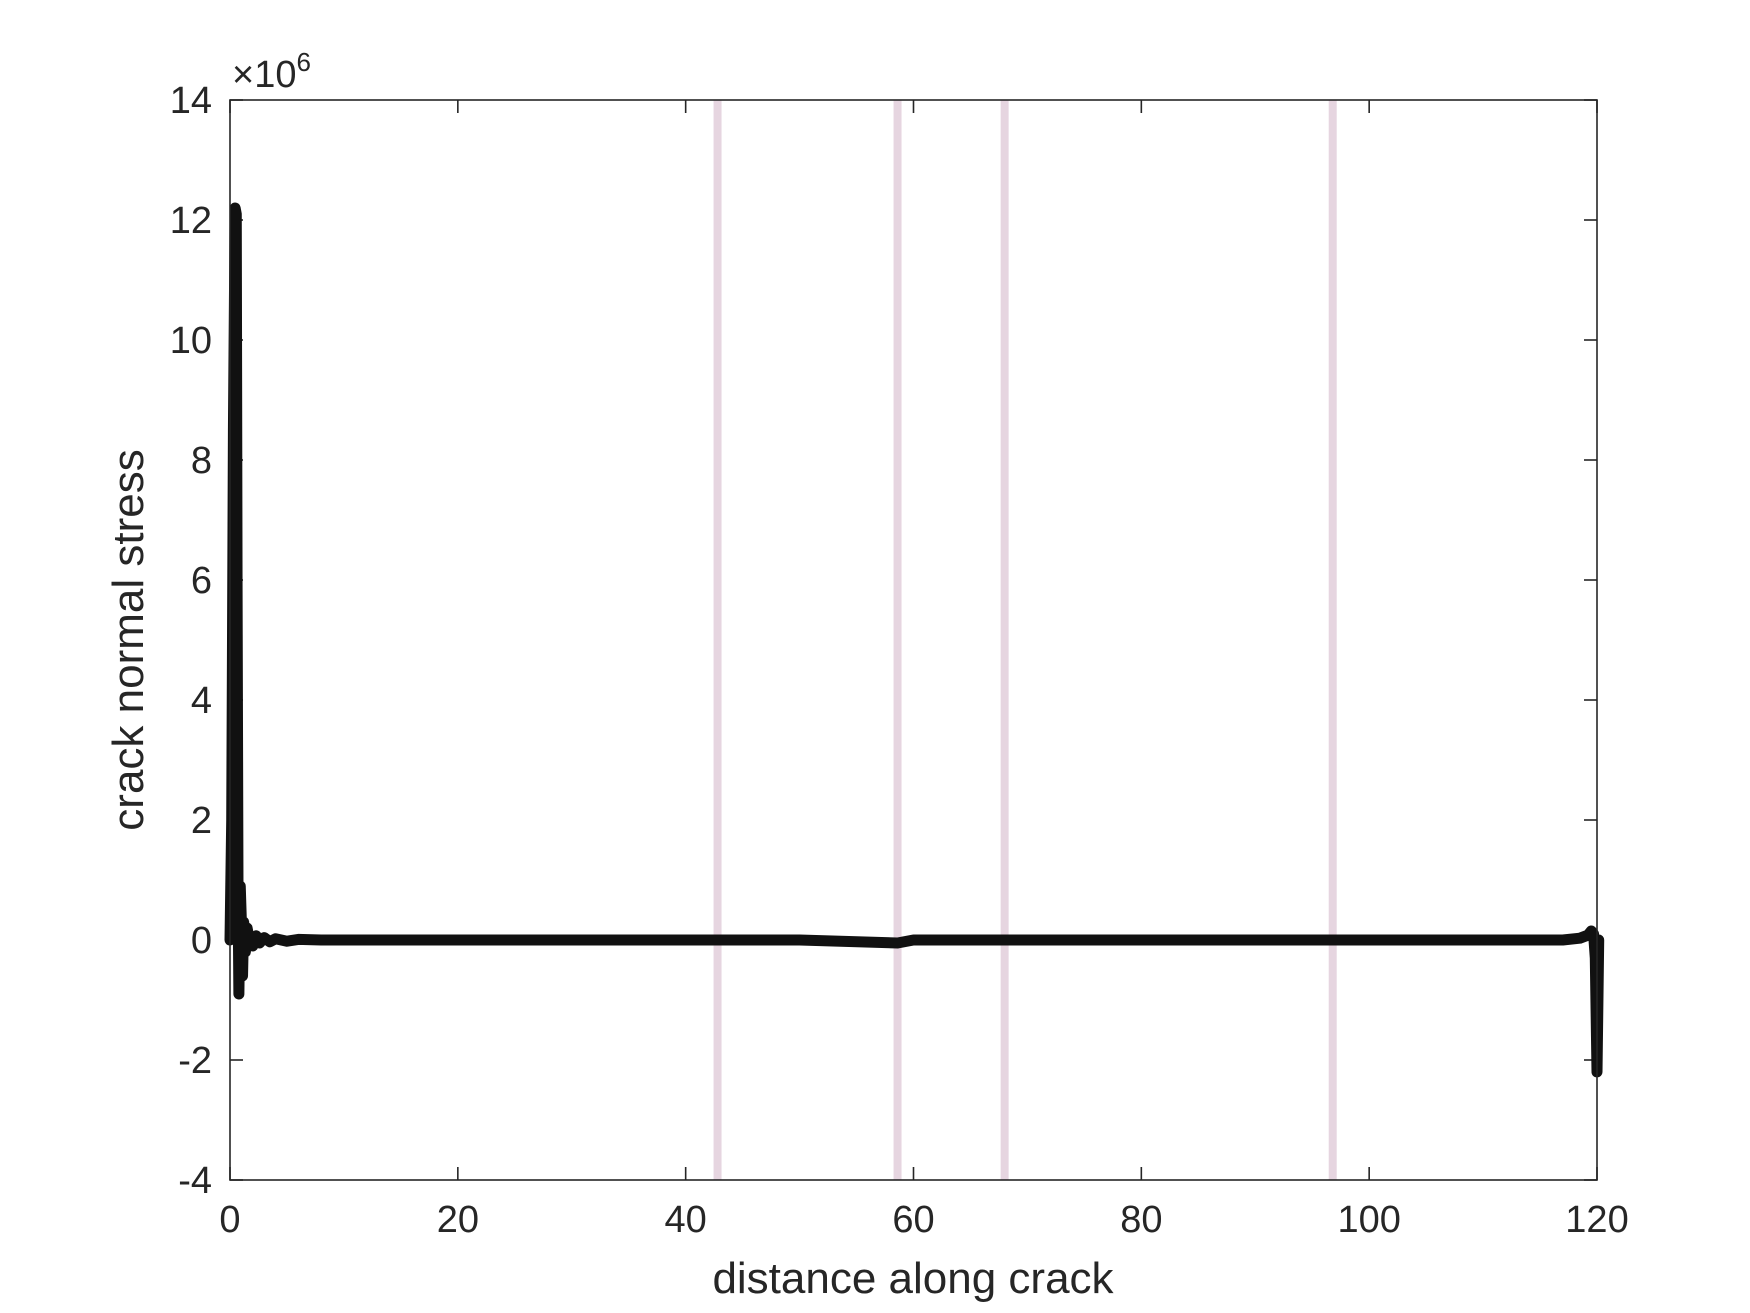 The image size is (1750, 1313). What do you see at coordinates (201, 701) in the screenshot?
I see `y-tick-label: 4` at bounding box center [201, 701].